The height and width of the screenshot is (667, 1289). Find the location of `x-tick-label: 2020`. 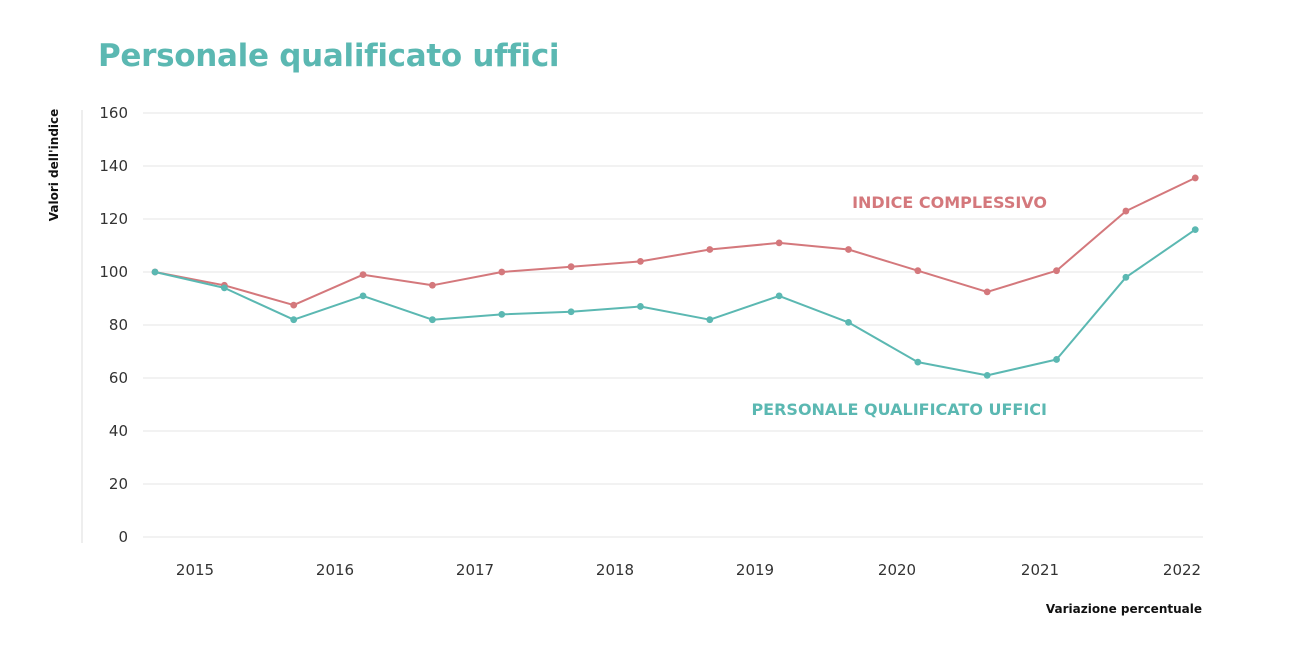

x-tick-label: 2020 is located at coordinates (897, 570).